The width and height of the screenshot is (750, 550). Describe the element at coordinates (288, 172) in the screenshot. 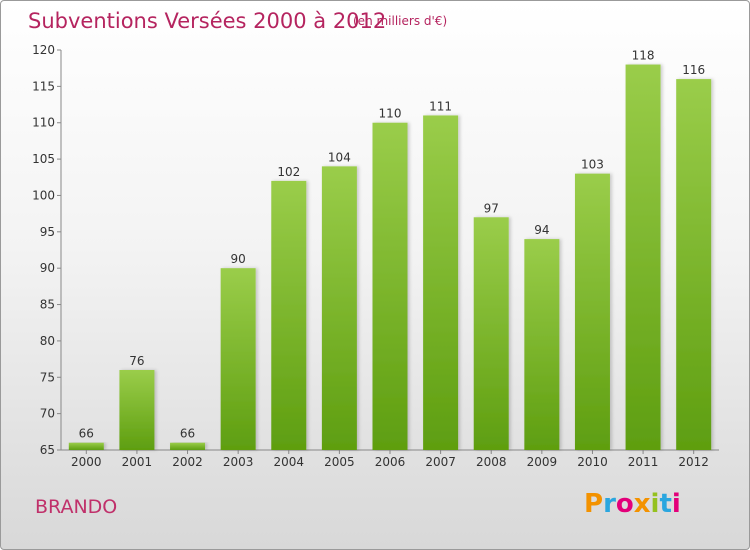

I see `value-label-2004: 102` at that location.